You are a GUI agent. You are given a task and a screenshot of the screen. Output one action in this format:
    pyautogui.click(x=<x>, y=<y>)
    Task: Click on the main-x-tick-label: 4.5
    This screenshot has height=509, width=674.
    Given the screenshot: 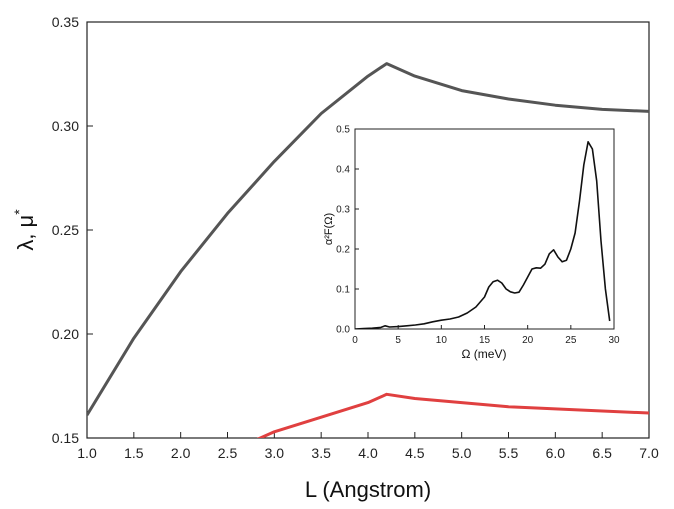 What is the action you would take?
    pyautogui.click(x=415, y=453)
    